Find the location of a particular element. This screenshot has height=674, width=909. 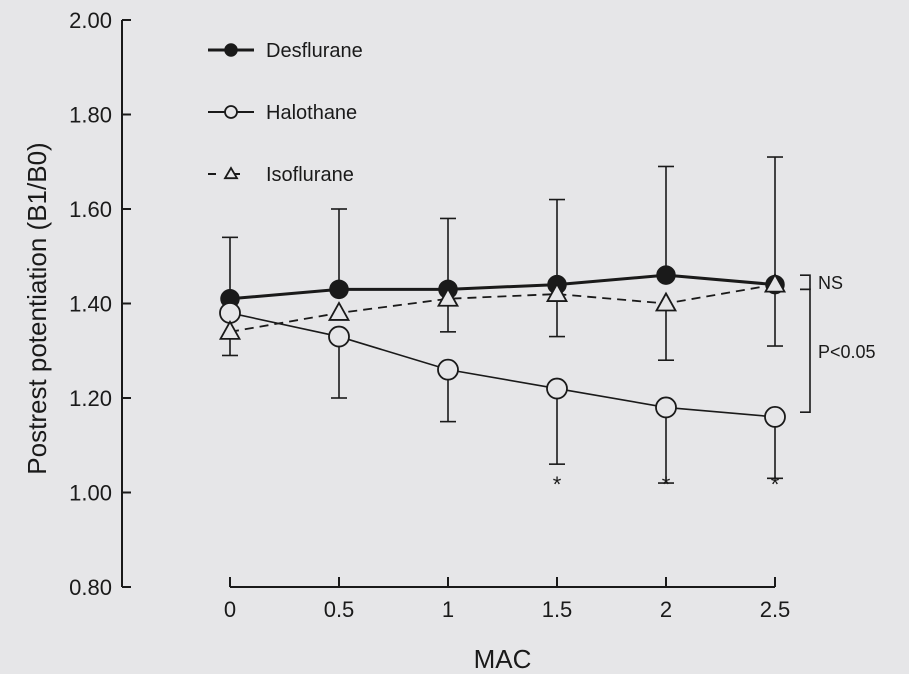

legend-item-isoflurane: Isoflurane is located at coordinates (281, 175).